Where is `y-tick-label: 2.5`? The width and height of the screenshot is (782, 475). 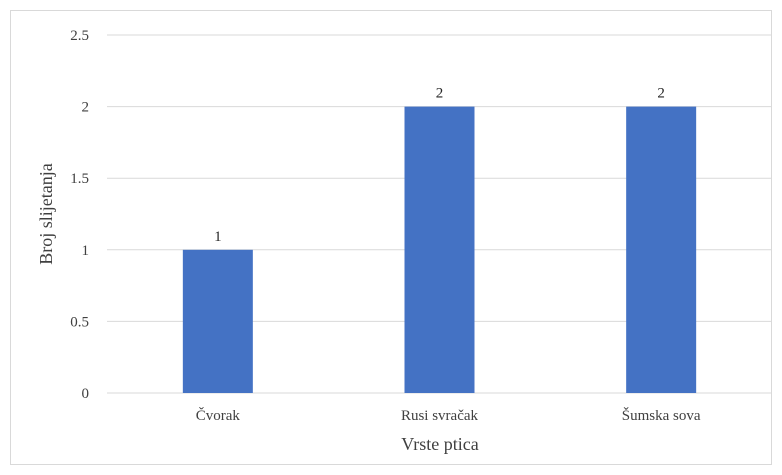
y-tick-label: 2.5 is located at coordinates (79, 36).